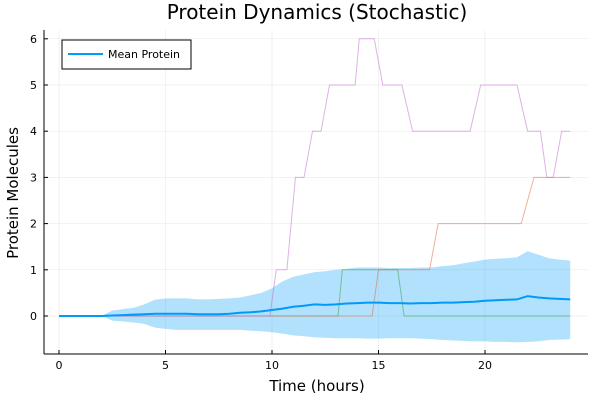 This screenshot has width=600, height=400. What do you see at coordinates (272, 365) in the screenshot?
I see `x-tick-label: 10` at bounding box center [272, 365].